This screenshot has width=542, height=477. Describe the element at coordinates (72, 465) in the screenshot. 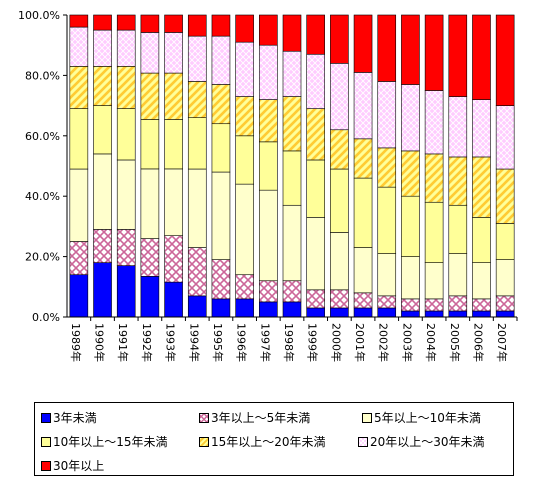

I see `legend-item-6: 30年以上` at that location.